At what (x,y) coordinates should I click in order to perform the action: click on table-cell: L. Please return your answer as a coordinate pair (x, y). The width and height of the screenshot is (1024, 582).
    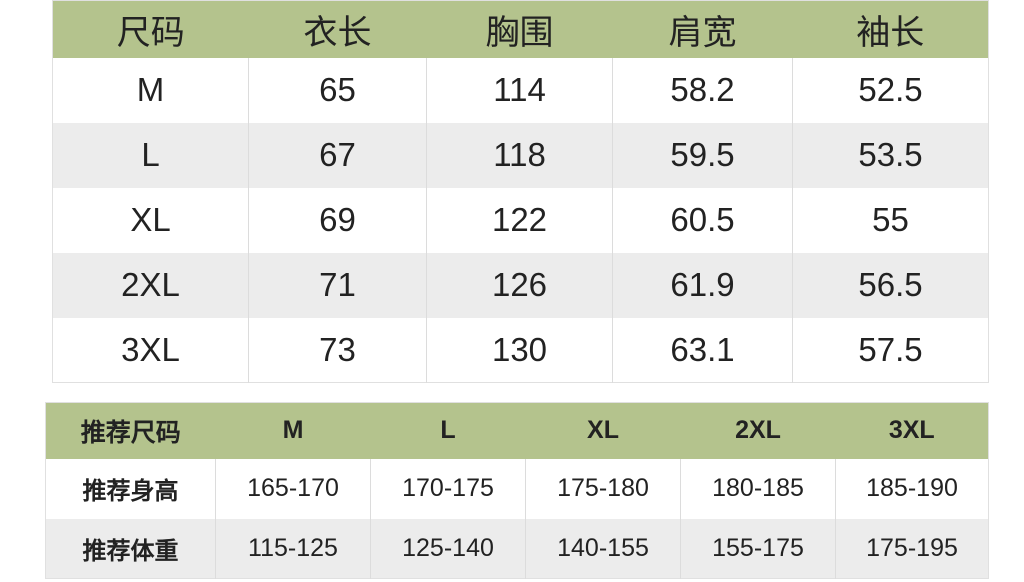
    Looking at the image, I should click on (150, 154).